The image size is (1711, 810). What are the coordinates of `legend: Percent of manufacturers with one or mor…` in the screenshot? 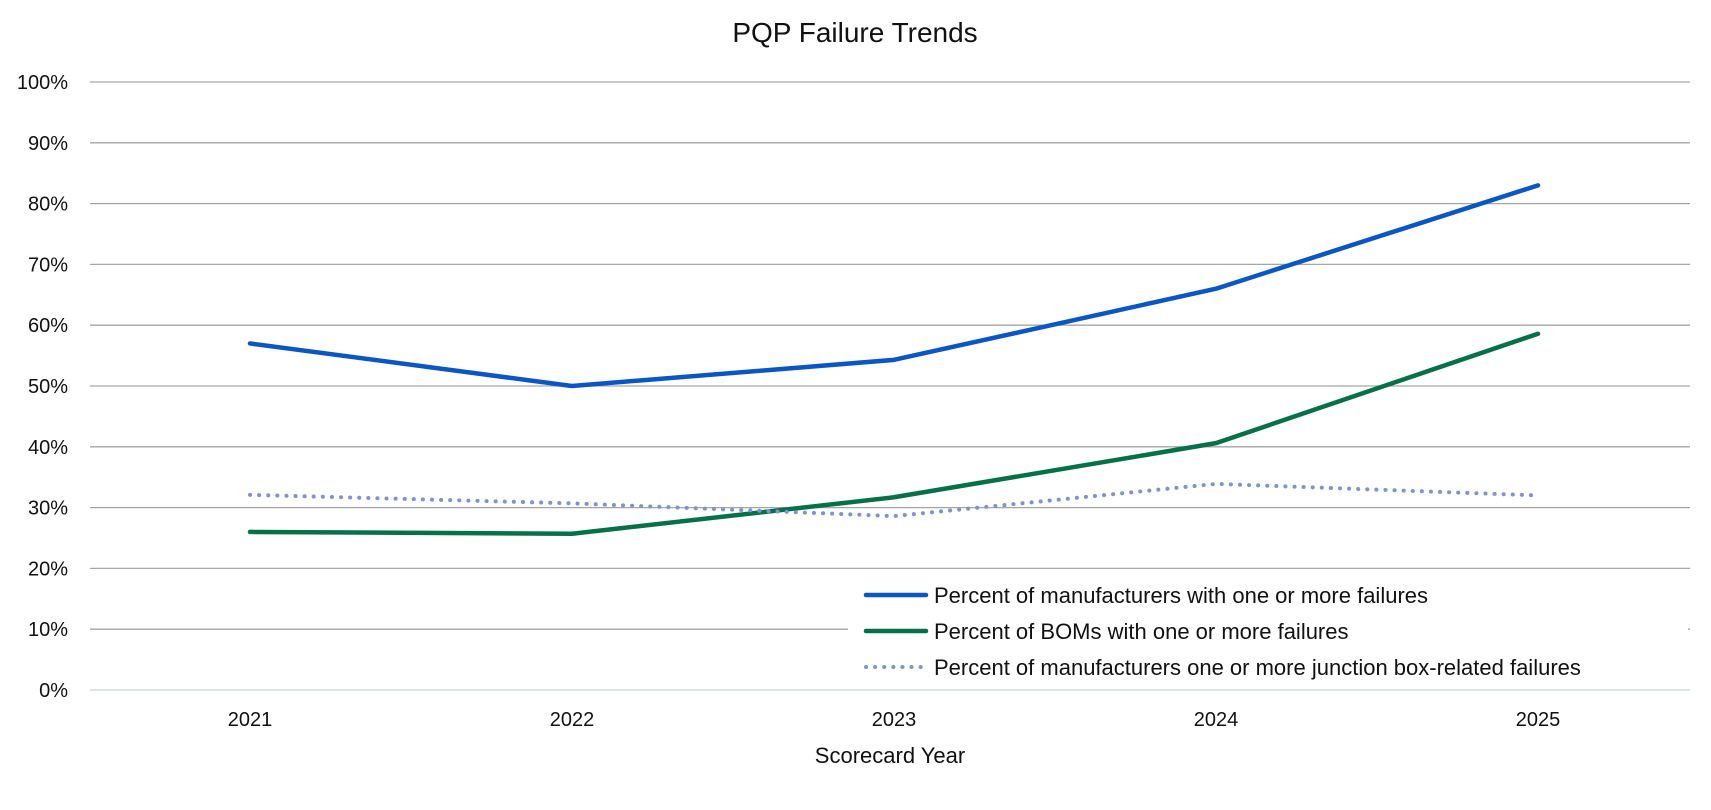 It's located at (1268, 631).